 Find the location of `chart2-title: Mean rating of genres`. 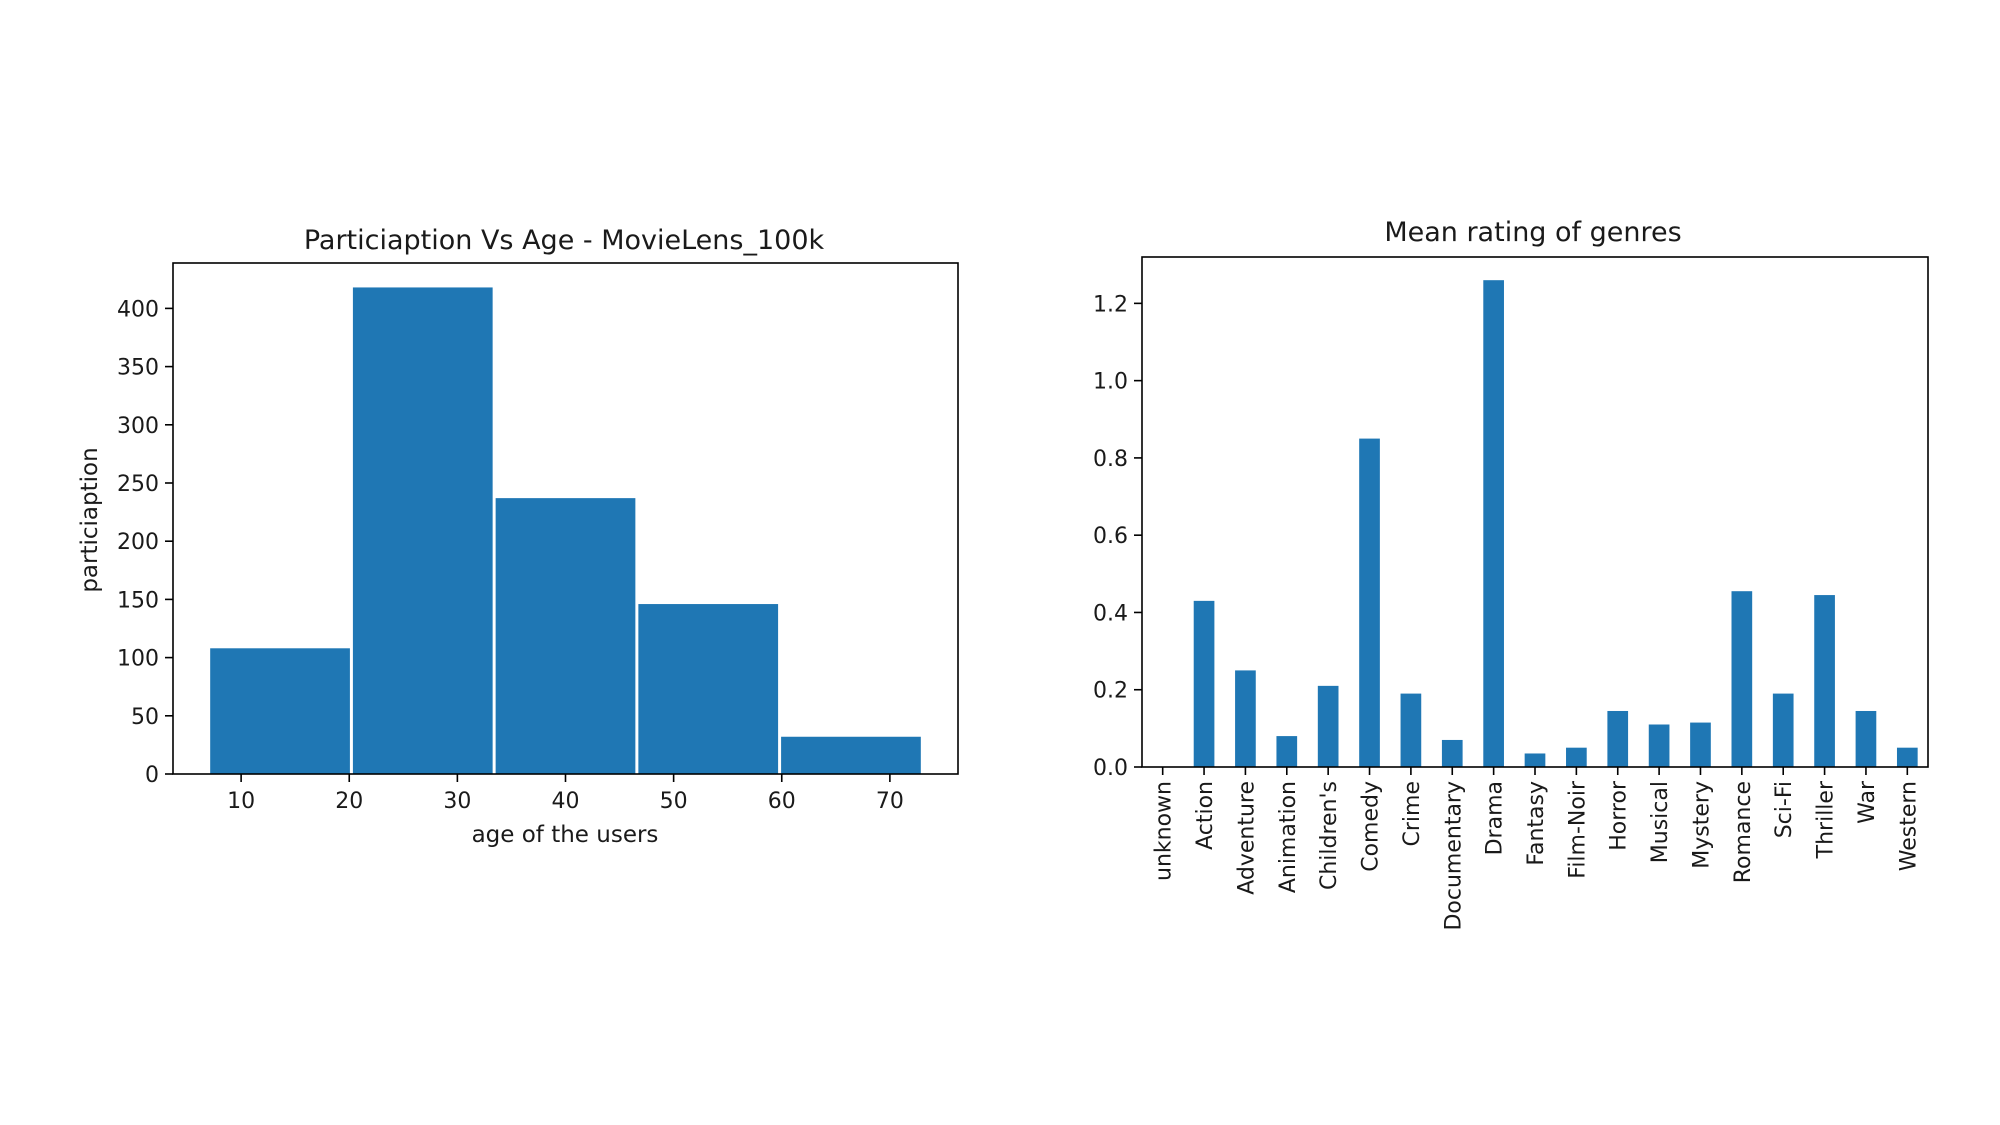

chart2-title: Mean rating of genres is located at coordinates (1532, 232).